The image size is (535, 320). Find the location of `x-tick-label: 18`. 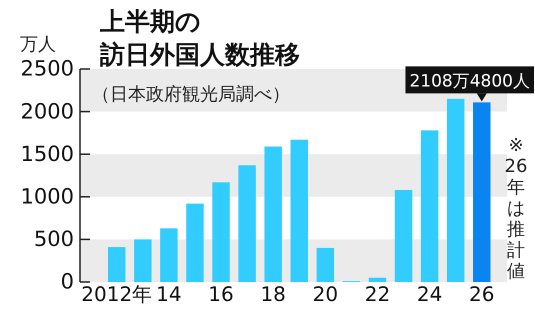

x-tick-label: 18 is located at coordinates (273, 294).